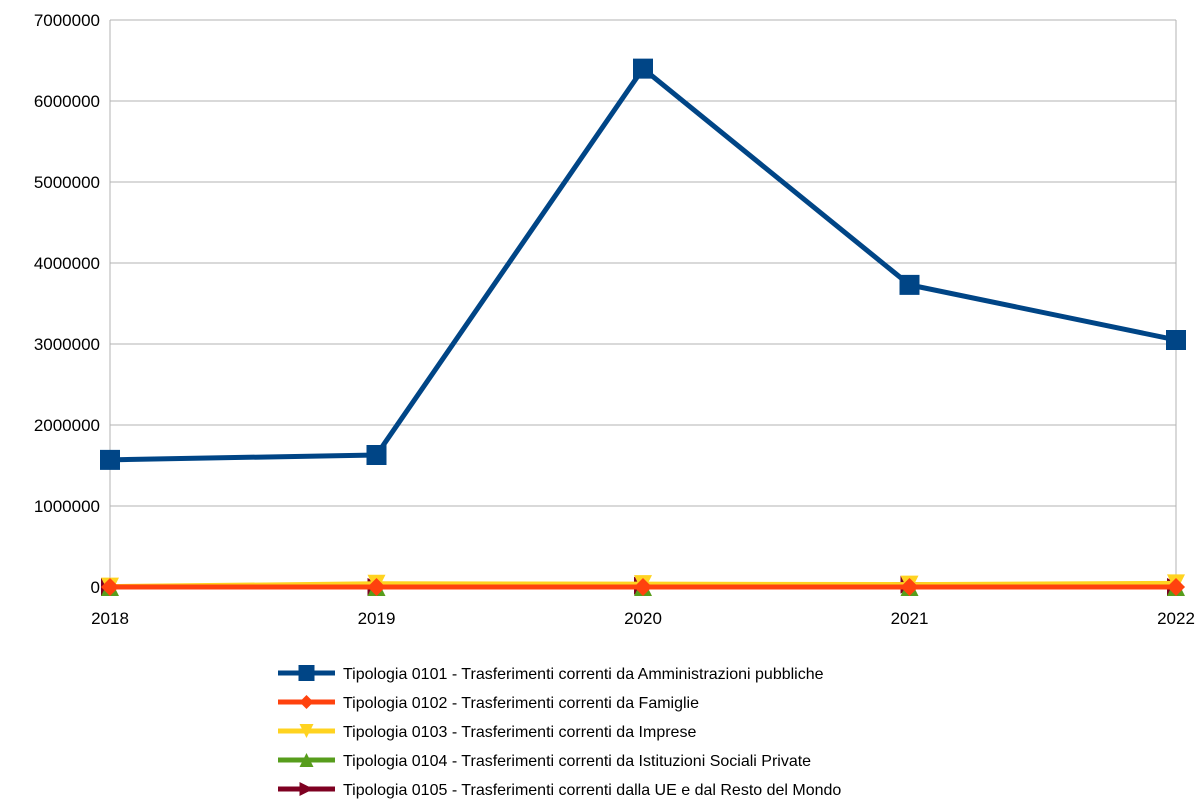  I want to click on x-tick-label: 2018, so click(110, 618).